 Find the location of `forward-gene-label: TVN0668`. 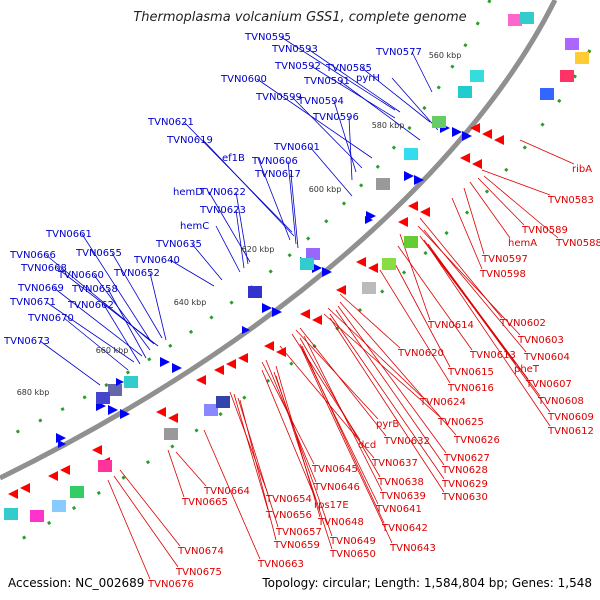

forward-gene-label: TVN0668 is located at coordinates (43, 268).